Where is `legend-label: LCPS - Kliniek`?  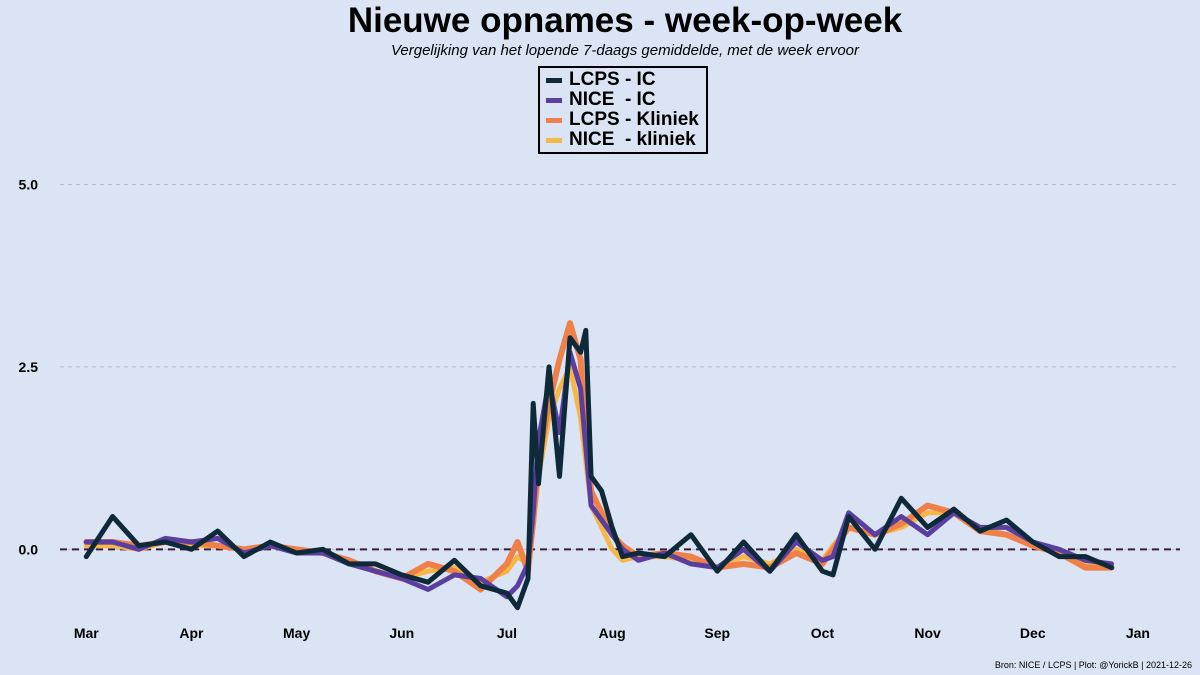 legend-label: LCPS - Kliniek is located at coordinates (634, 119).